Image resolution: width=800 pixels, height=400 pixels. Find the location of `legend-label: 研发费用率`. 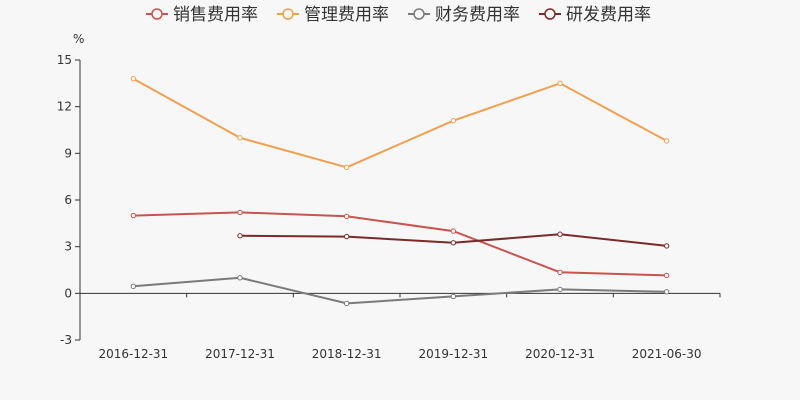

legend-label: 研发费用率 is located at coordinates (608, 15).